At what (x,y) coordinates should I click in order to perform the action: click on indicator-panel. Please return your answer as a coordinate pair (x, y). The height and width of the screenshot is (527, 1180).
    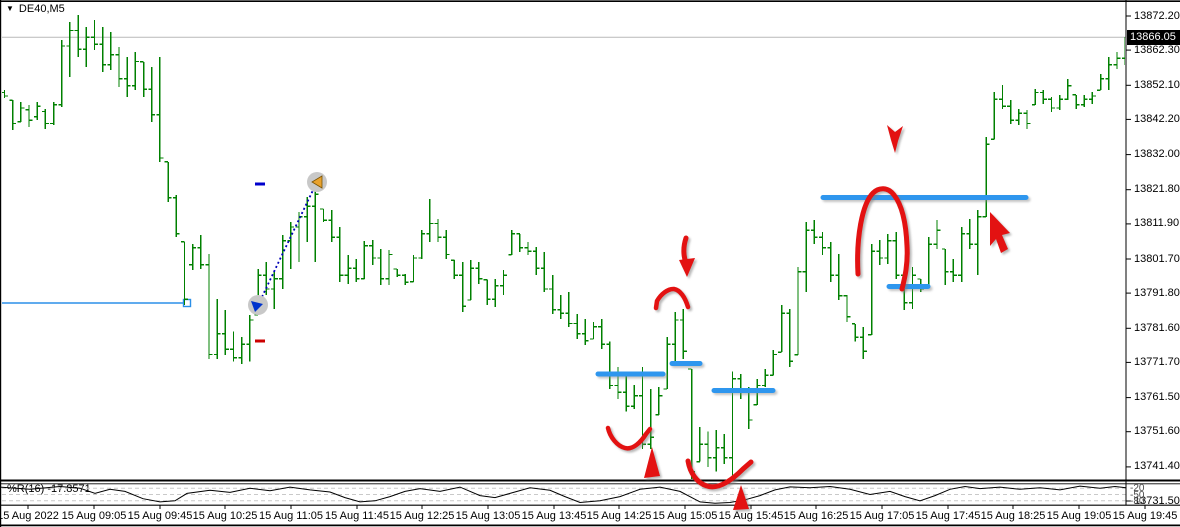
    Looking at the image, I should click on (563, 494).